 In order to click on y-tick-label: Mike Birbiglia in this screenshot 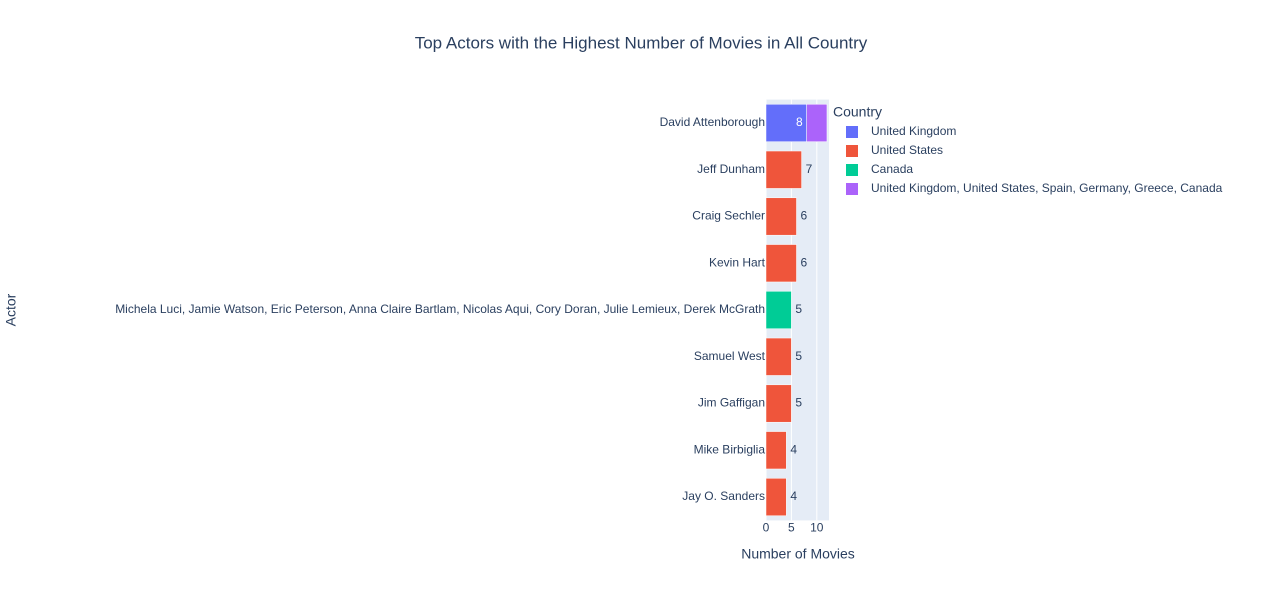, I will do `click(730, 449)`.